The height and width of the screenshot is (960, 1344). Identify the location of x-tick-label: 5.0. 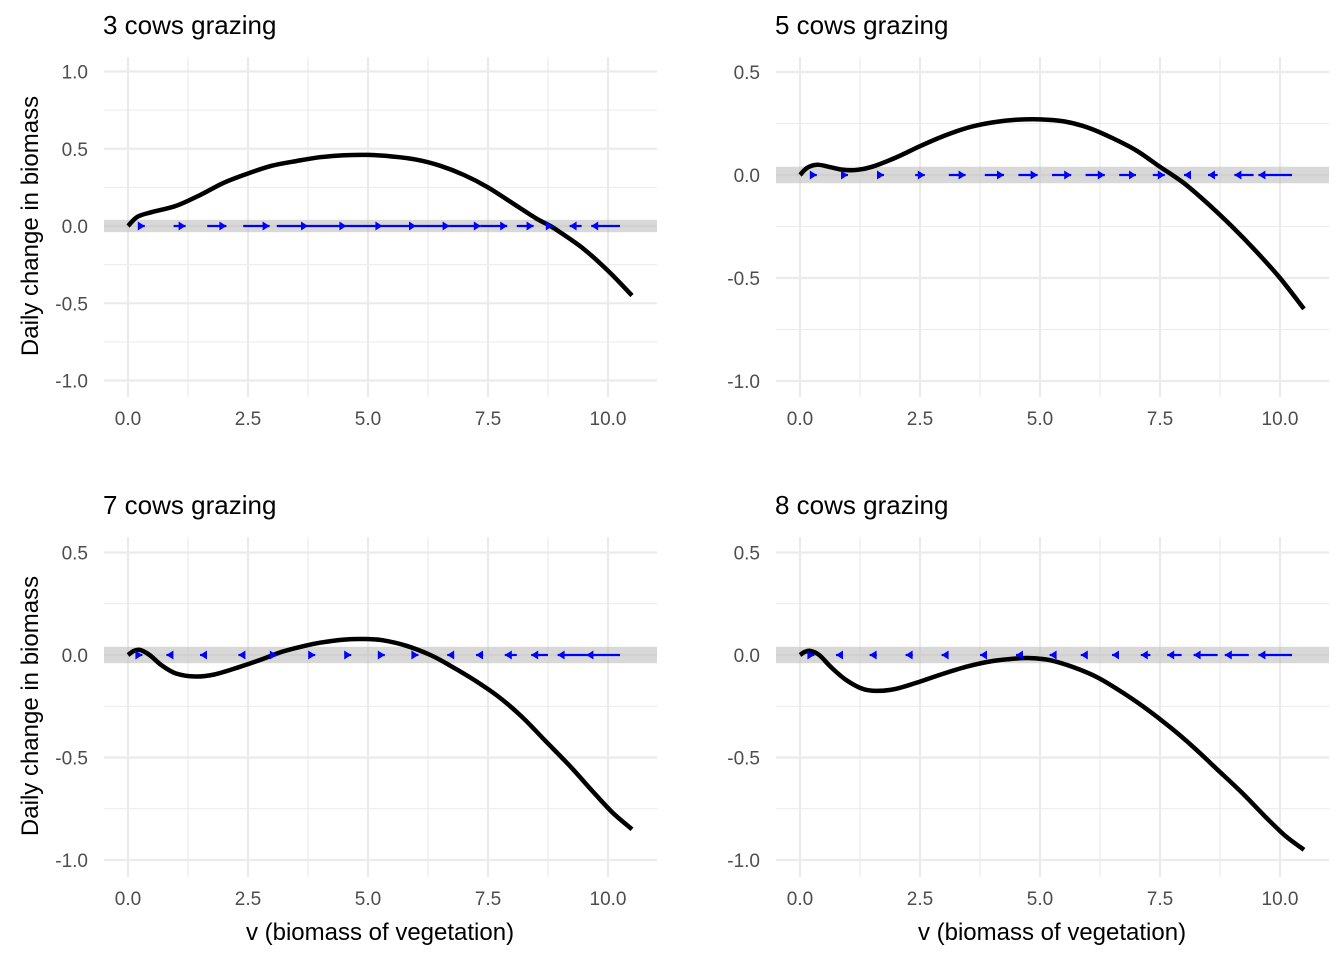
(1040, 419).